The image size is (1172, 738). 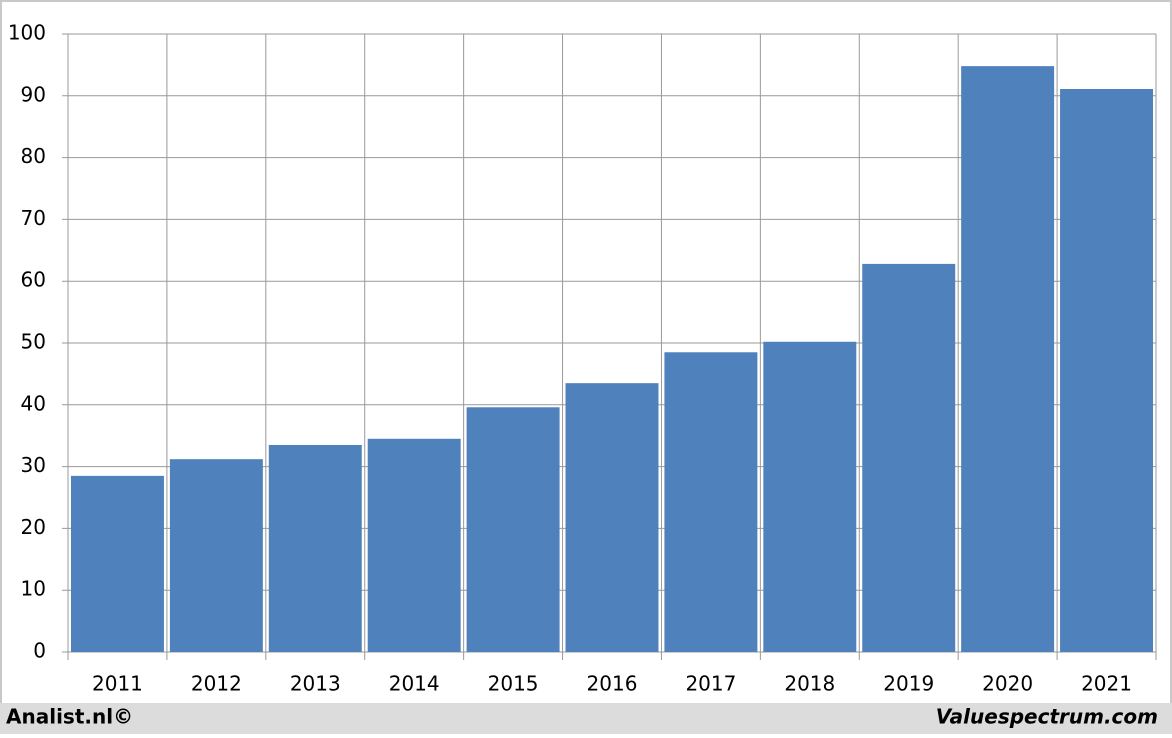 I want to click on y-tick-label: 50, so click(x=33, y=342).